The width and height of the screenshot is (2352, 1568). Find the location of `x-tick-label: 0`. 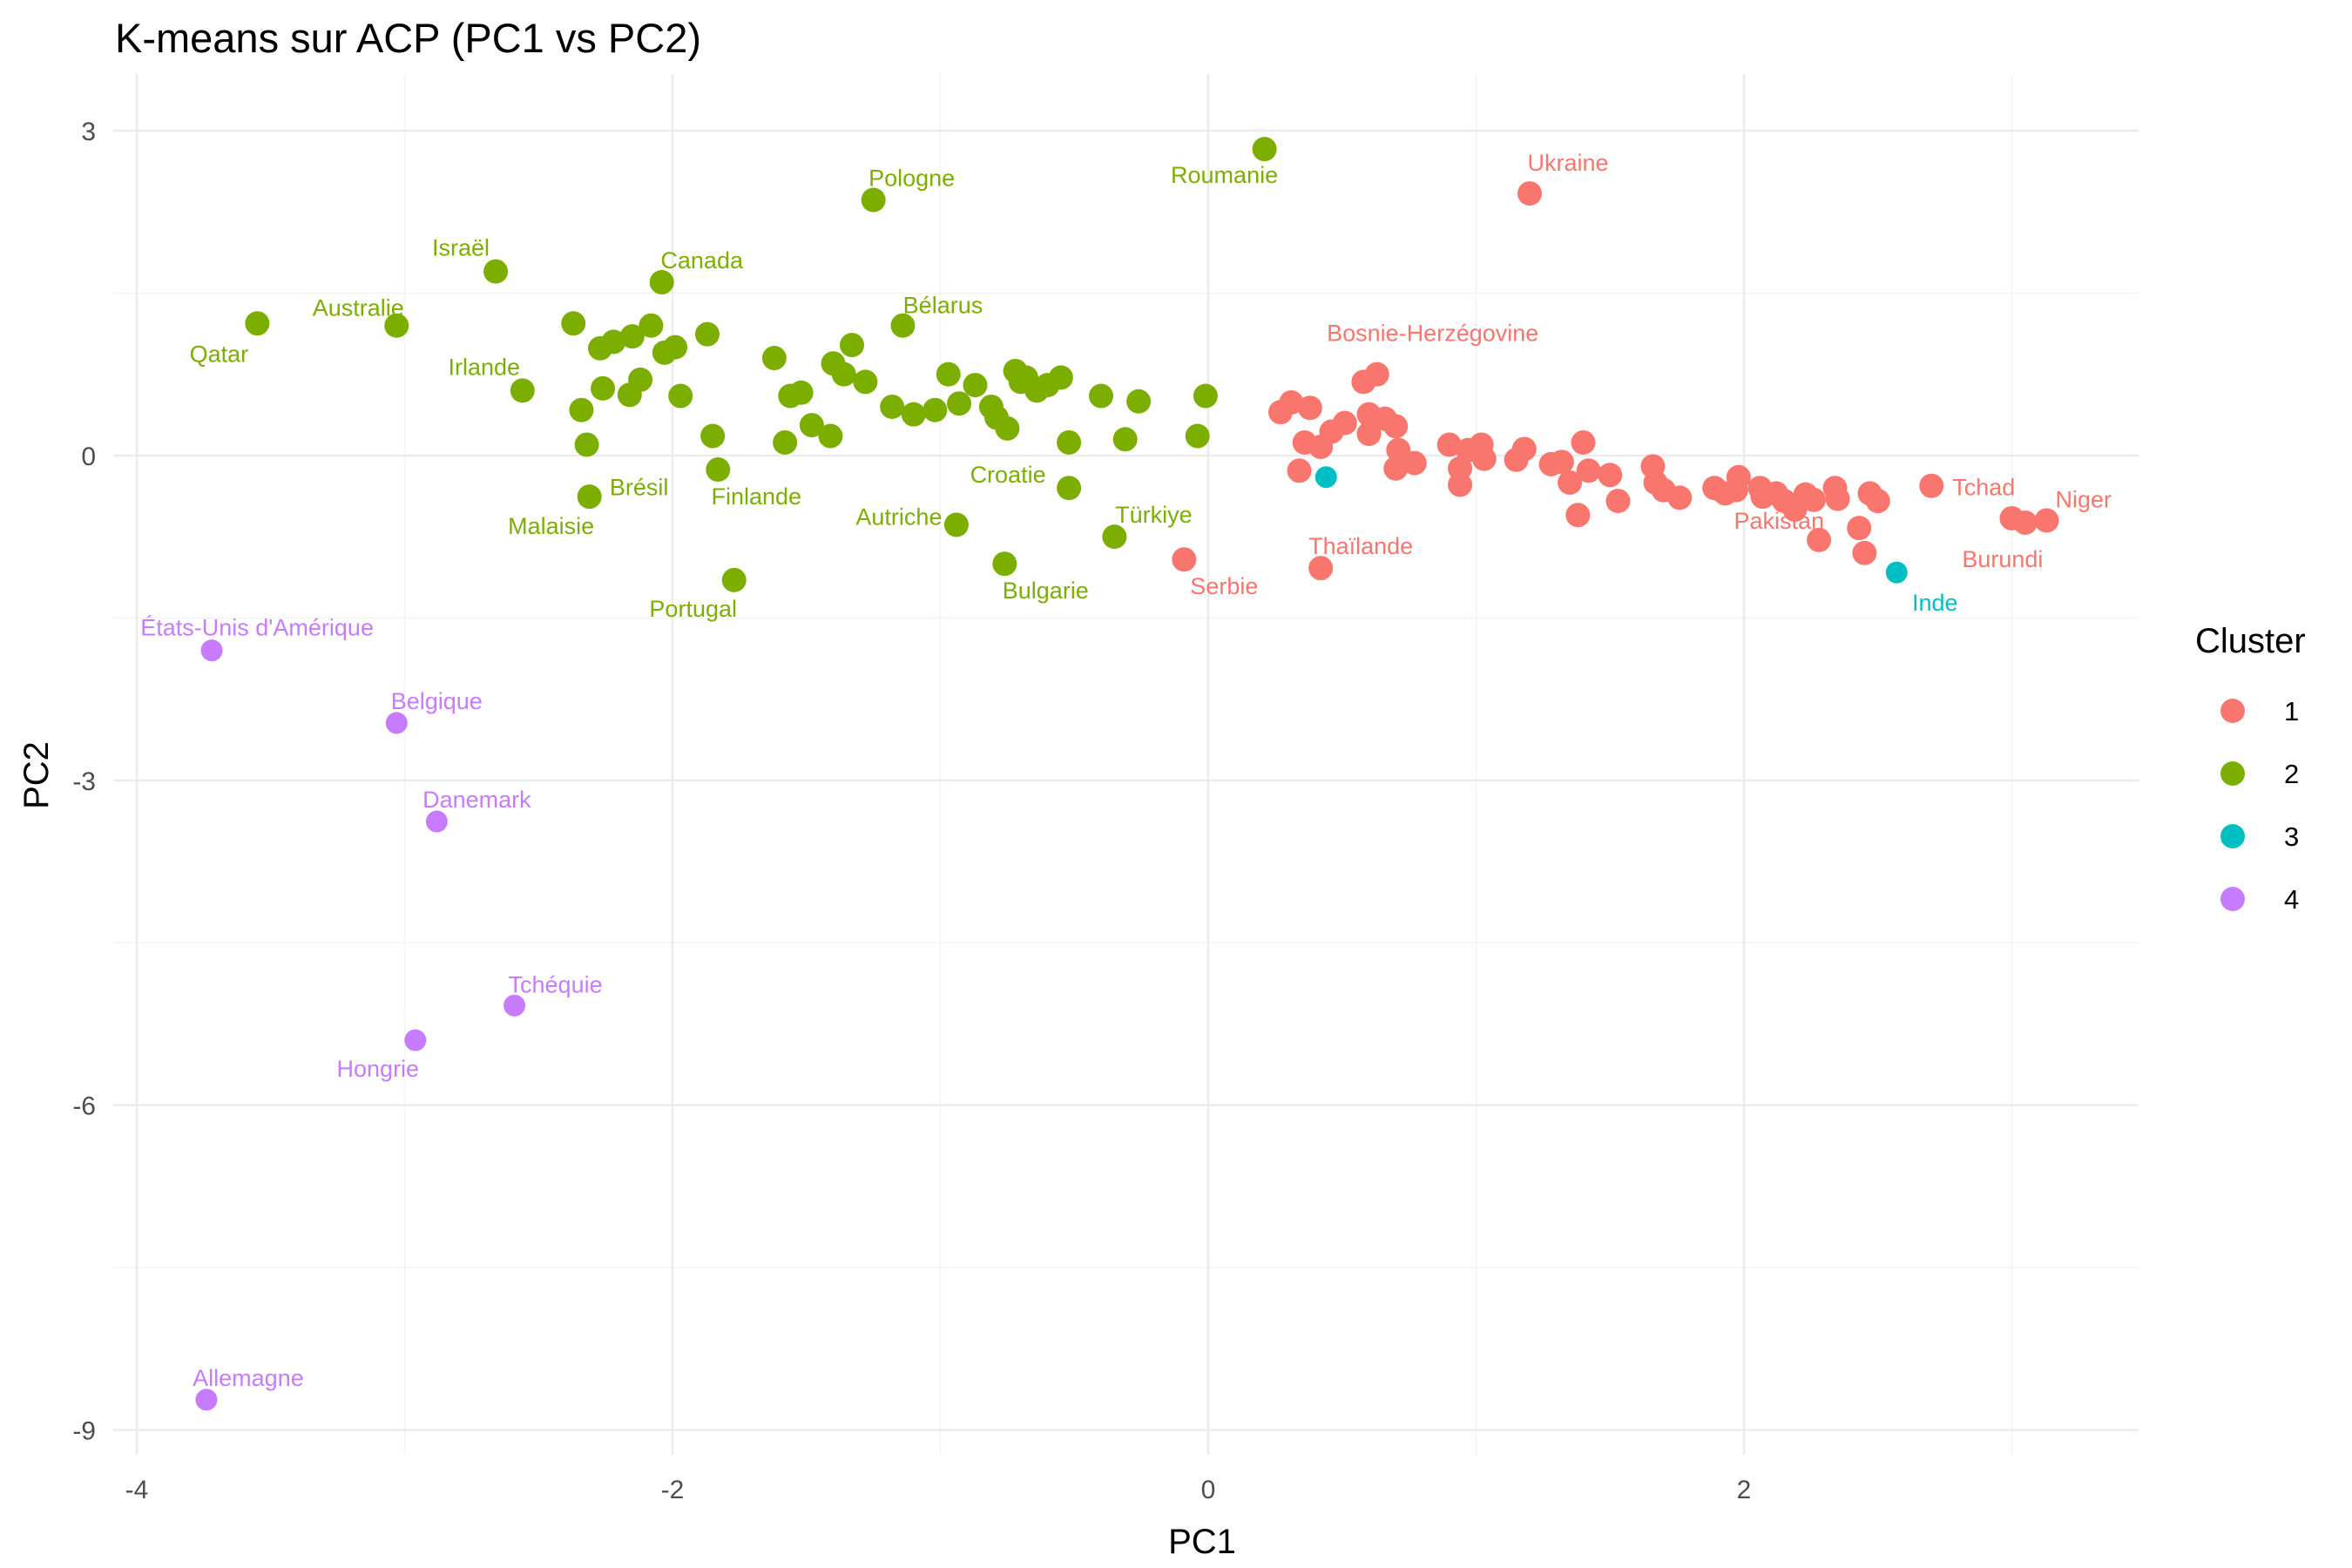

x-tick-label: 0 is located at coordinates (1208, 1490).